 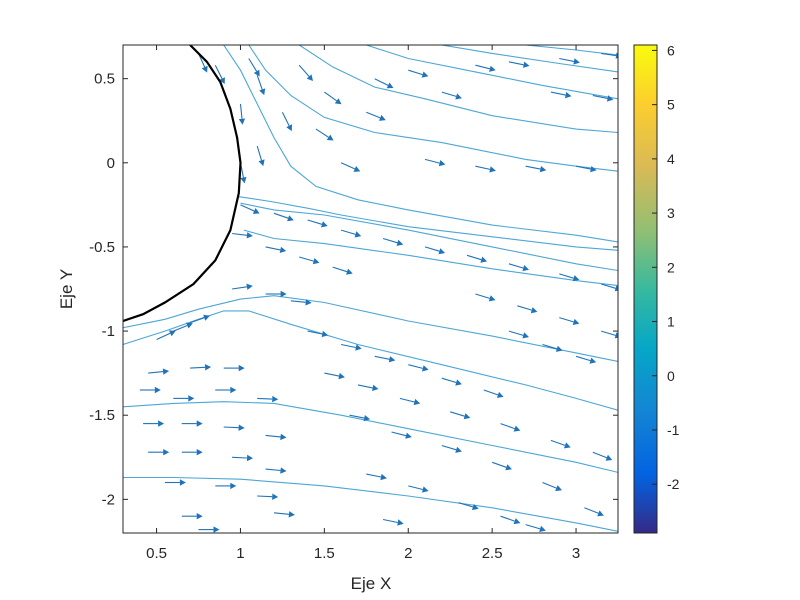 What do you see at coordinates (671, 50) in the screenshot?
I see `colorbar-tick-label: 6` at bounding box center [671, 50].